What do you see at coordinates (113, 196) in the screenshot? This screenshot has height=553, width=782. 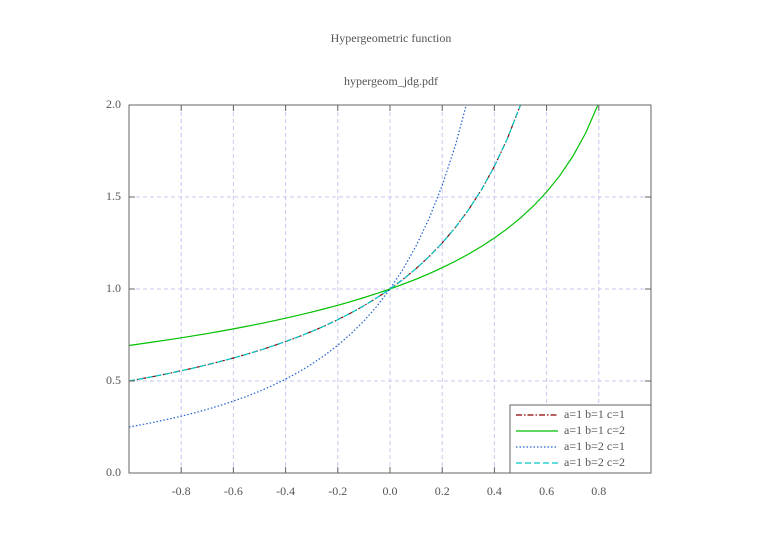 I see `y-tick-label: 1.5` at bounding box center [113, 196].